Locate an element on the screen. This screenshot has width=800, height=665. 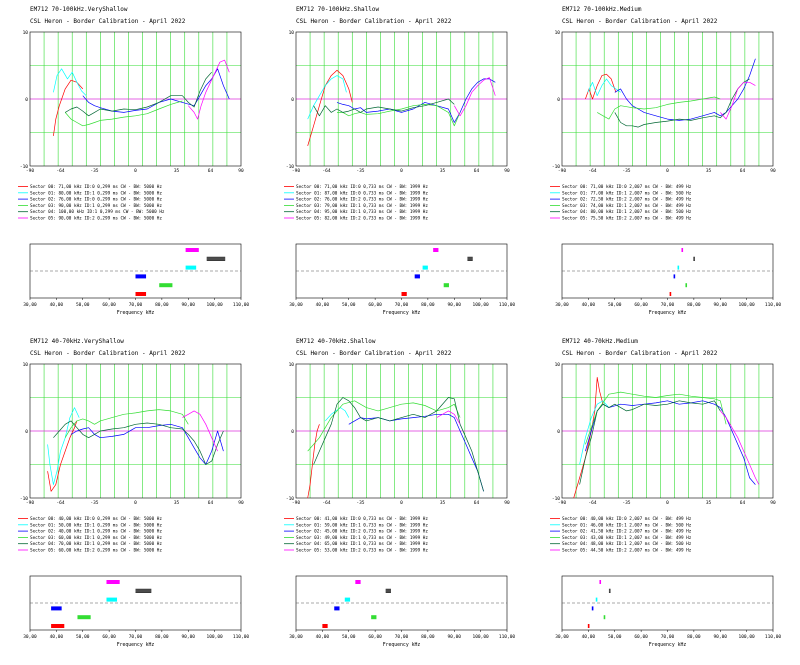
freq-axis-label: Frequency kHz is located at coordinates (402, 645).